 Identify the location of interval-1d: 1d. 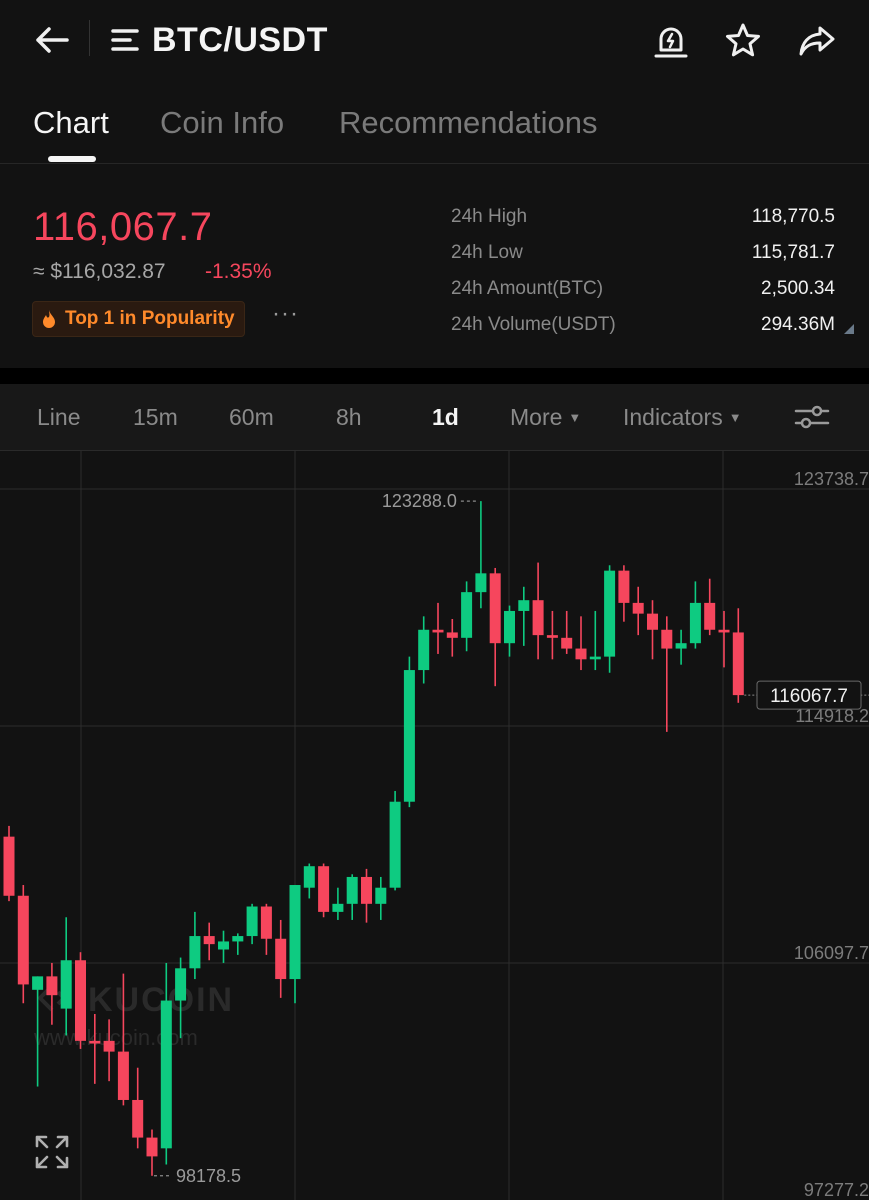
(445, 417).